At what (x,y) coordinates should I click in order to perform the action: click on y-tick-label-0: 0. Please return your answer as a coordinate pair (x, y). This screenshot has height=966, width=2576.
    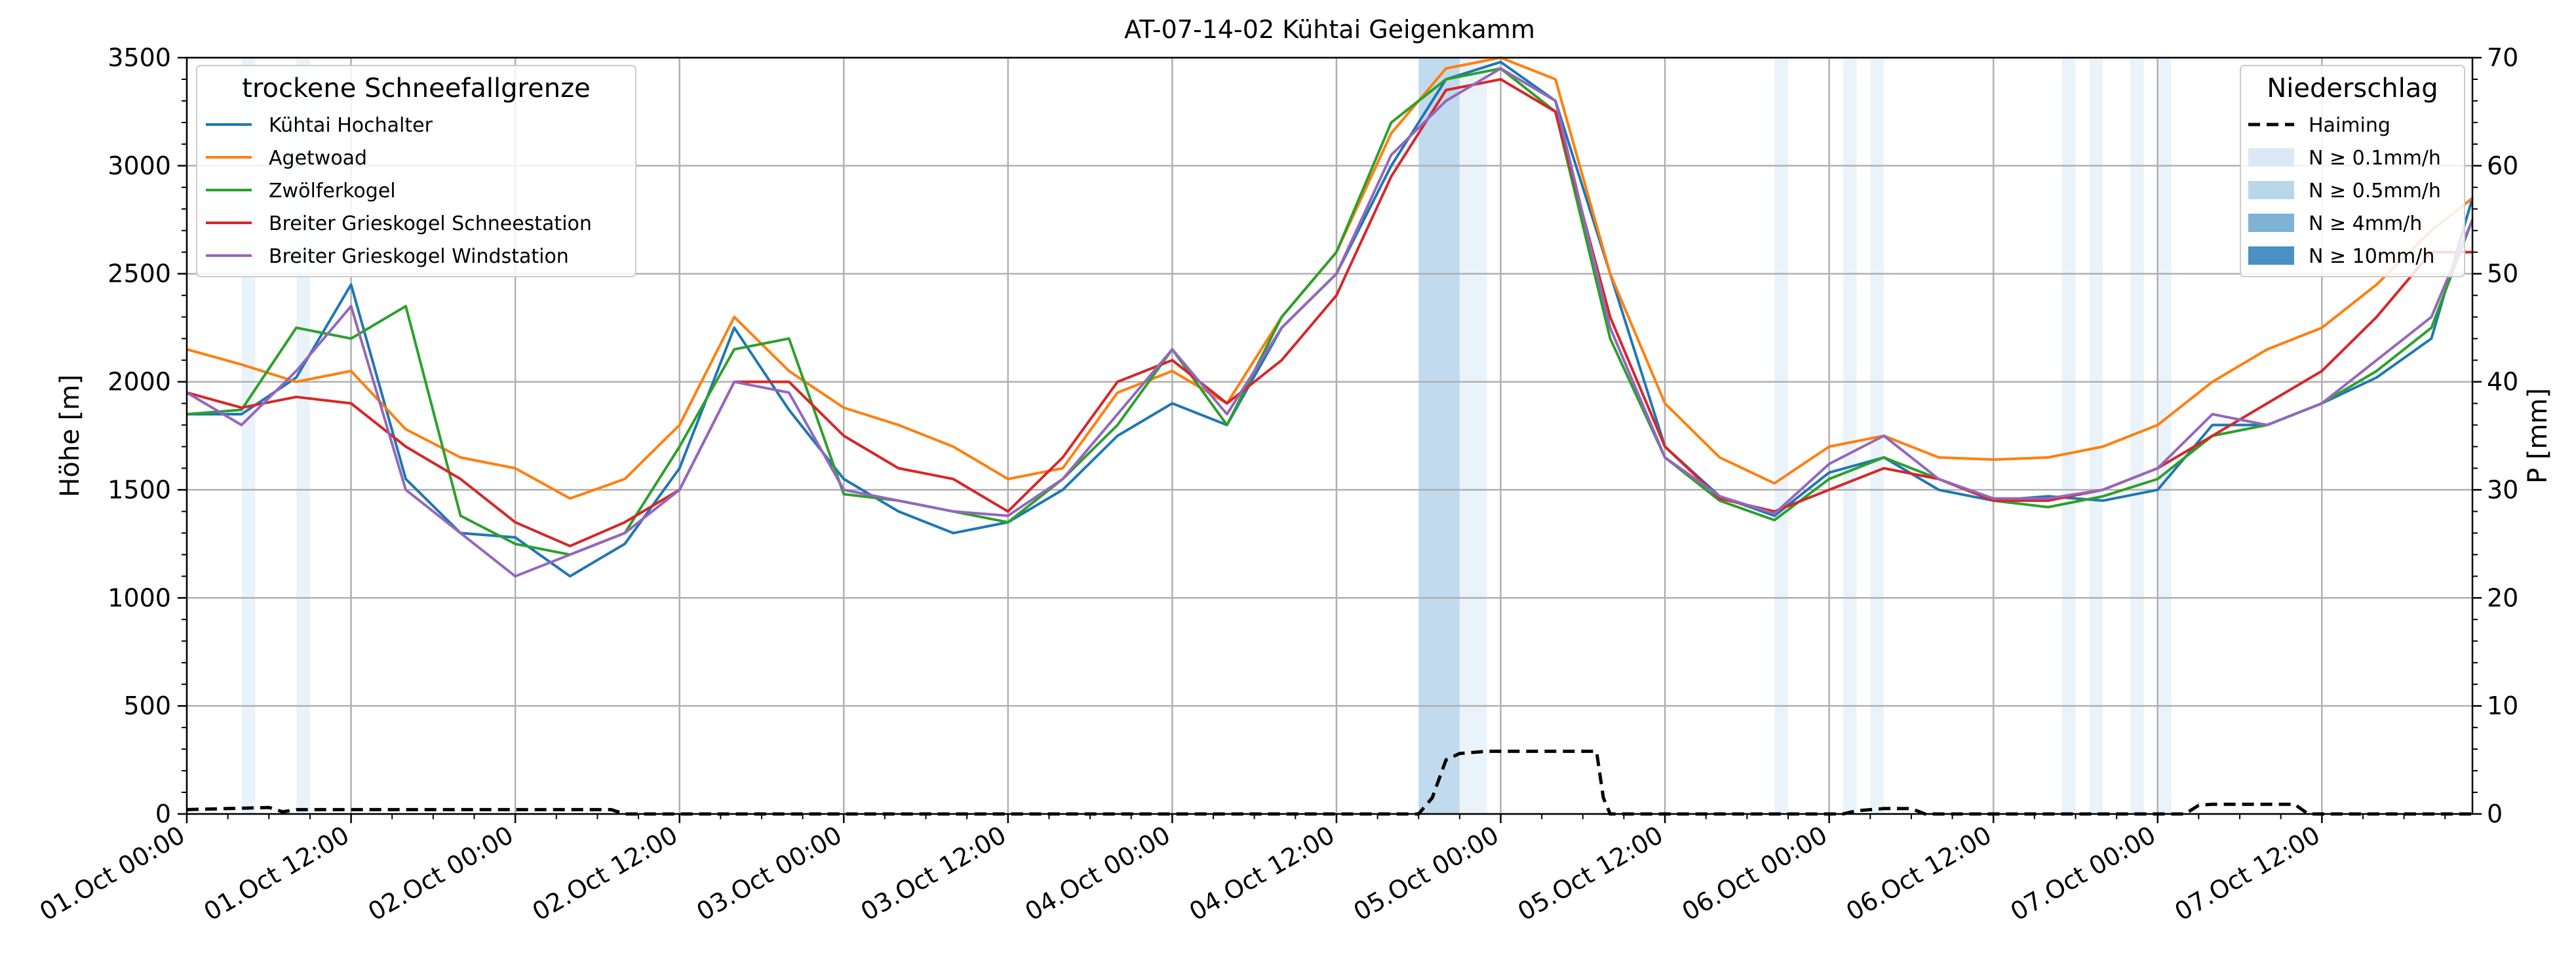
    Looking at the image, I should click on (163, 814).